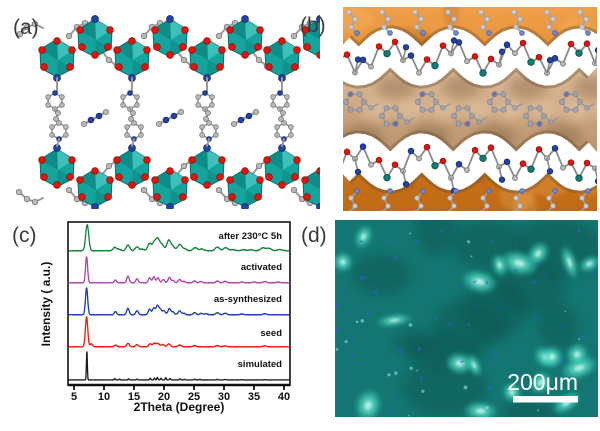 This screenshot has width=600, height=431. What do you see at coordinates (545, 399) in the screenshot?
I see `scale-bar` at bounding box center [545, 399].